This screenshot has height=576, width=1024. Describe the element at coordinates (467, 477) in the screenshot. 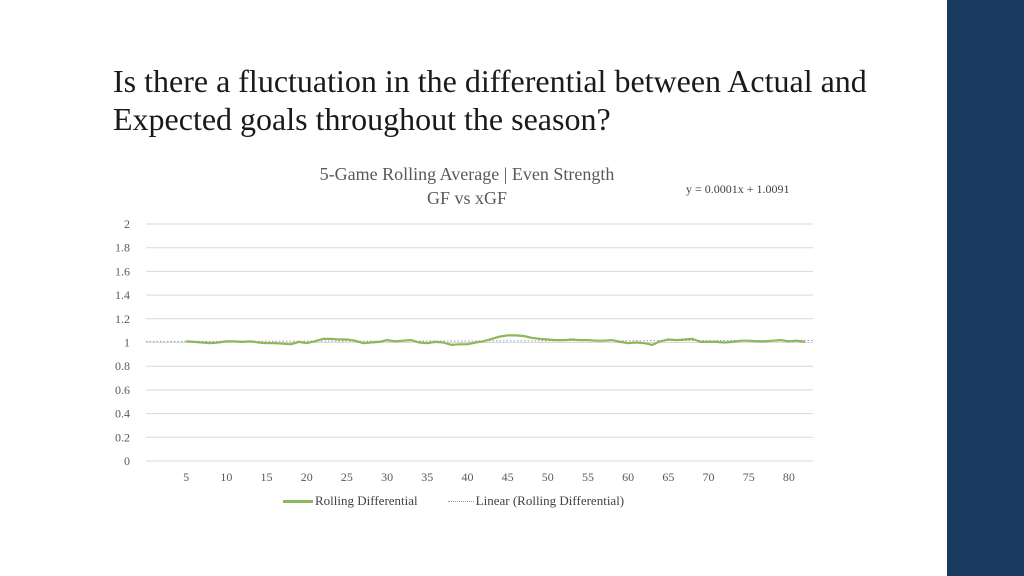

I see `x-tick-label: 40` at that location.